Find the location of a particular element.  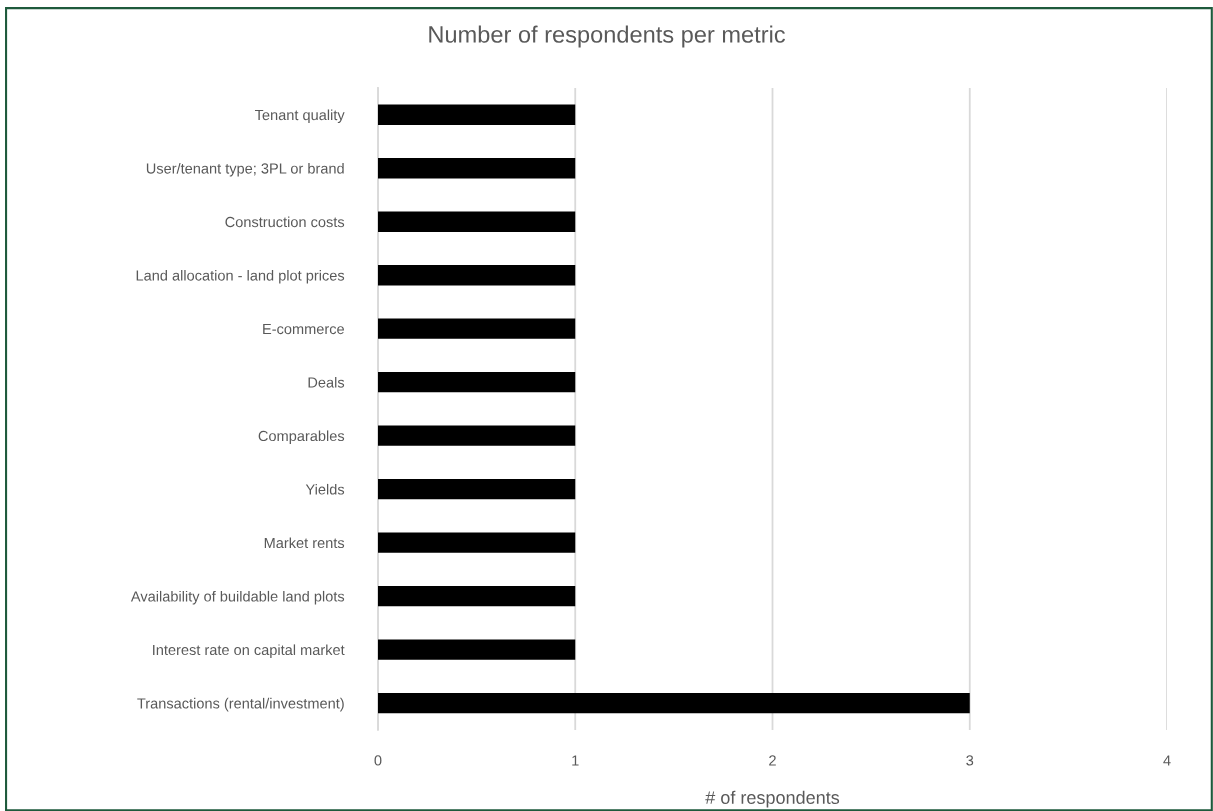

y-tick-label: Deals is located at coordinates (326, 382).